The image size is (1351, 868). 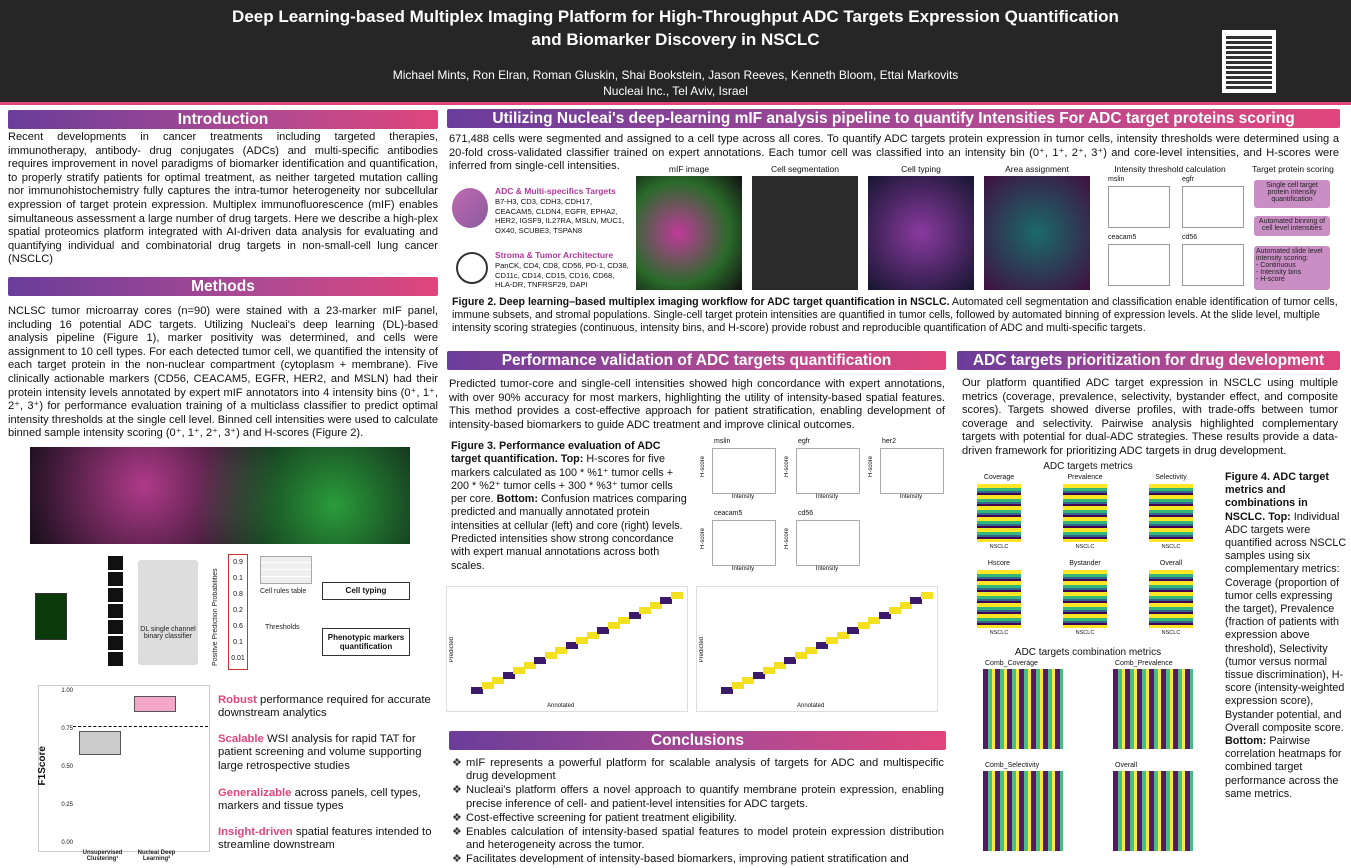 I want to click on y-tick-label: 0.00, so click(x=67, y=843).